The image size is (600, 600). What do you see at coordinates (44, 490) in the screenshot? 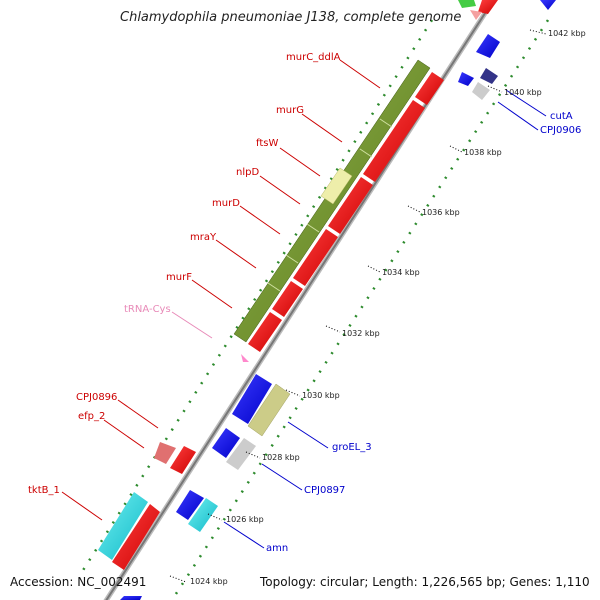
I see `gene-label-tktB-1: tktB_1` at bounding box center [44, 490].